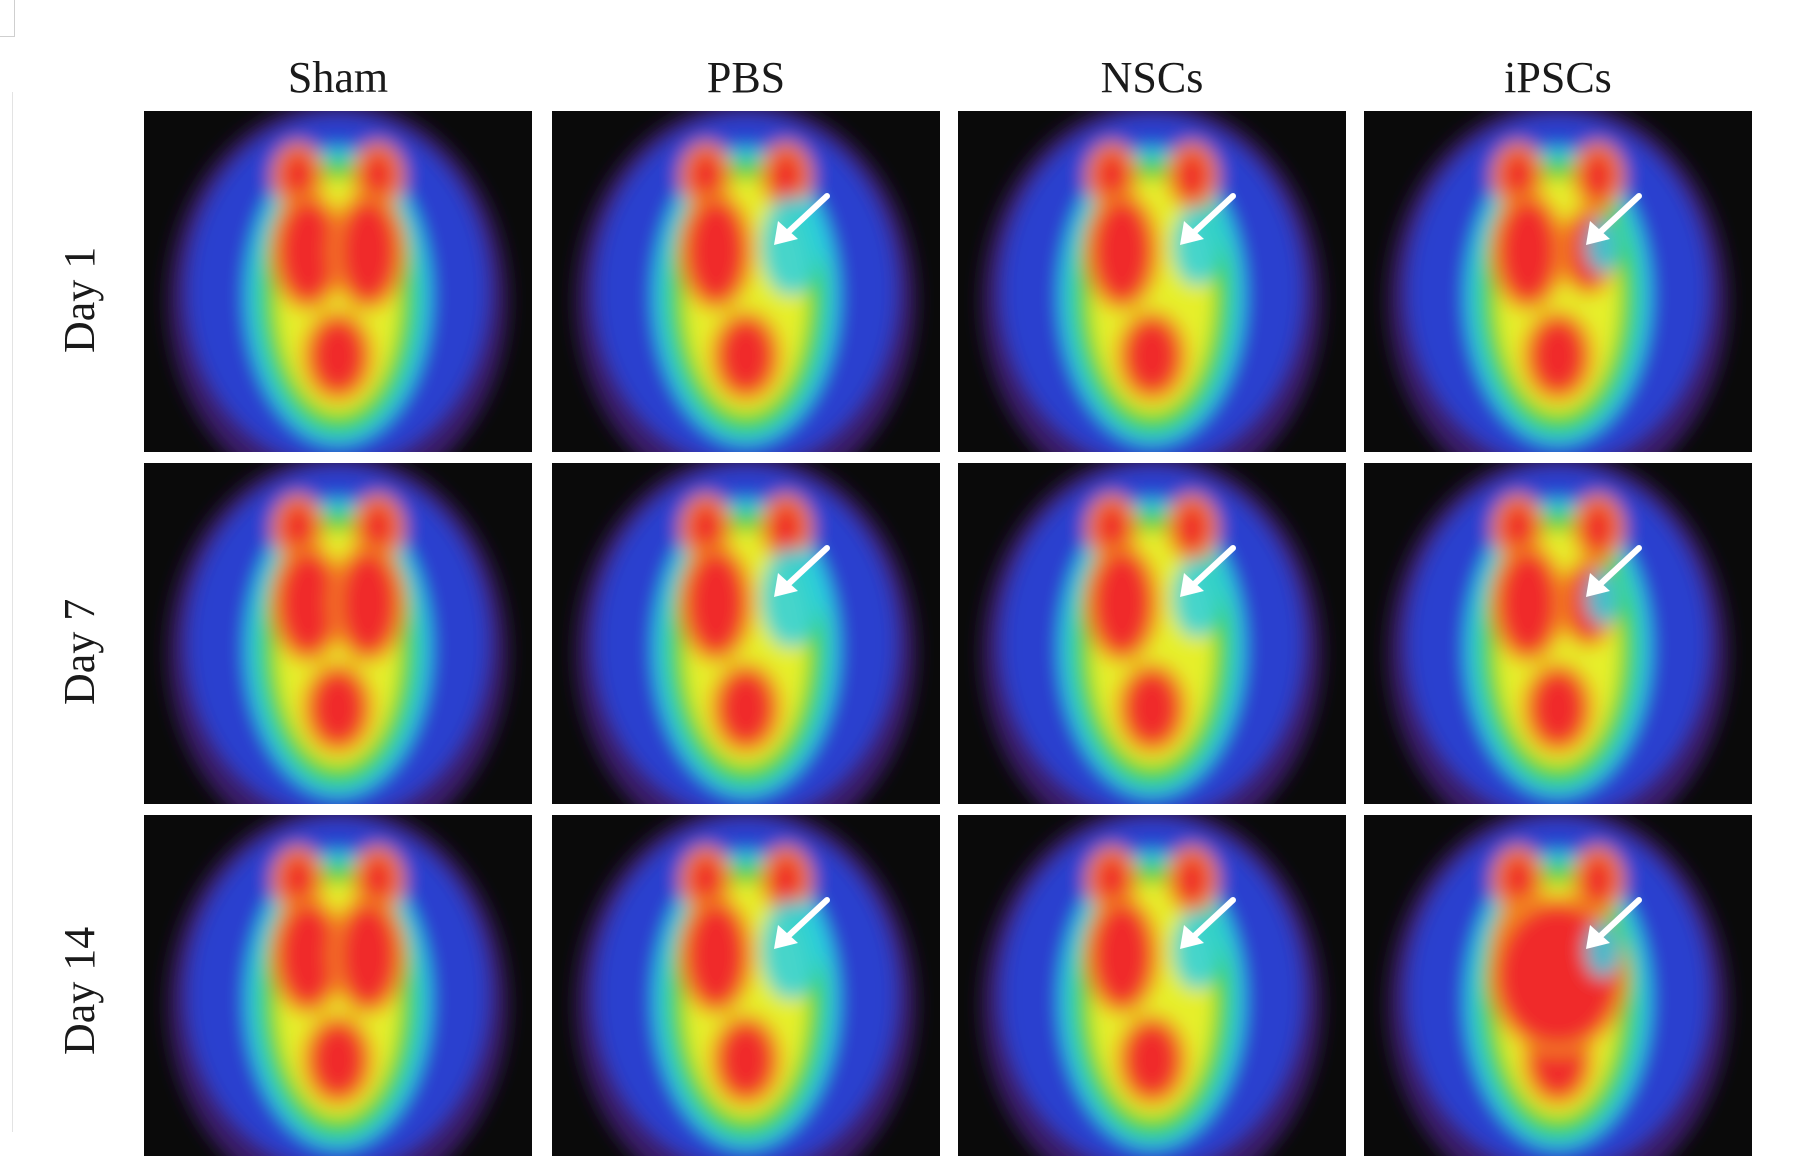  Describe the element at coordinates (7, 18) in the screenshot. I see `window-corner-mark` at that location.